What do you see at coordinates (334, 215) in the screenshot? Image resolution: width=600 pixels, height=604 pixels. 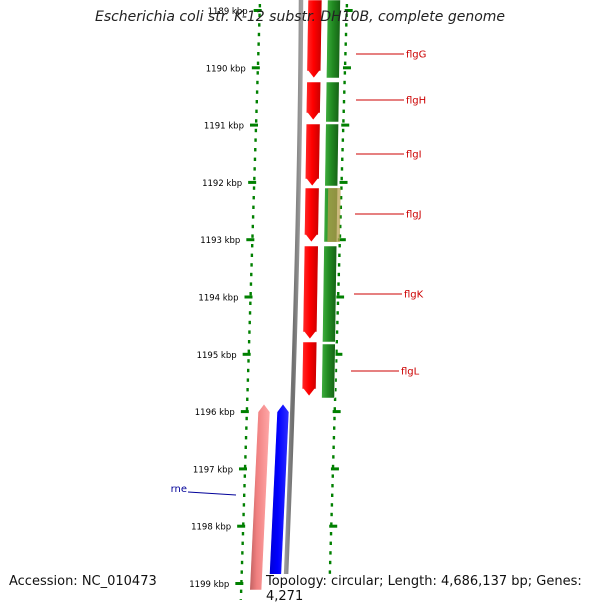 I see `overlap-highlight` at bounding box center [334, 215].